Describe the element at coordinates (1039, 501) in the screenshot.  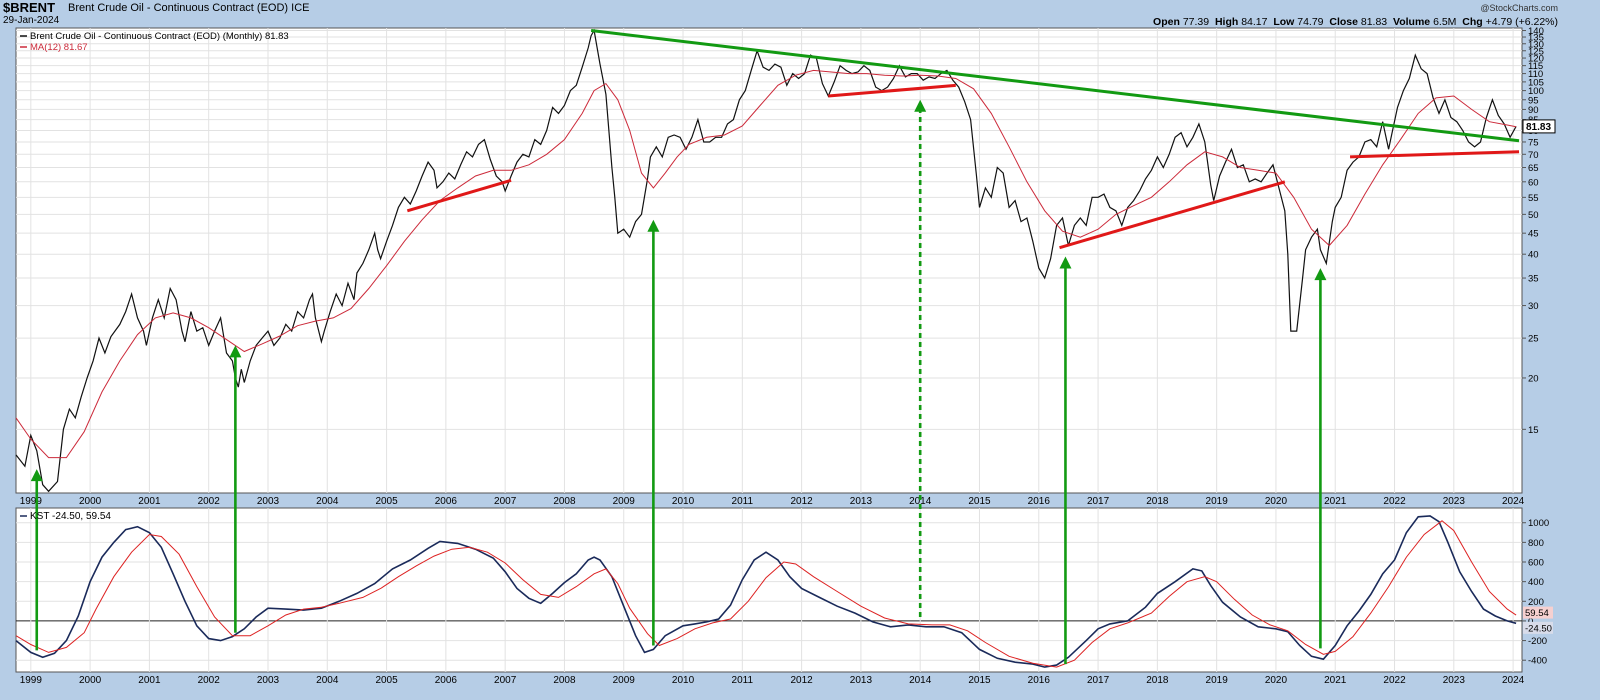
I see `price-year-label: 2016` at that location.